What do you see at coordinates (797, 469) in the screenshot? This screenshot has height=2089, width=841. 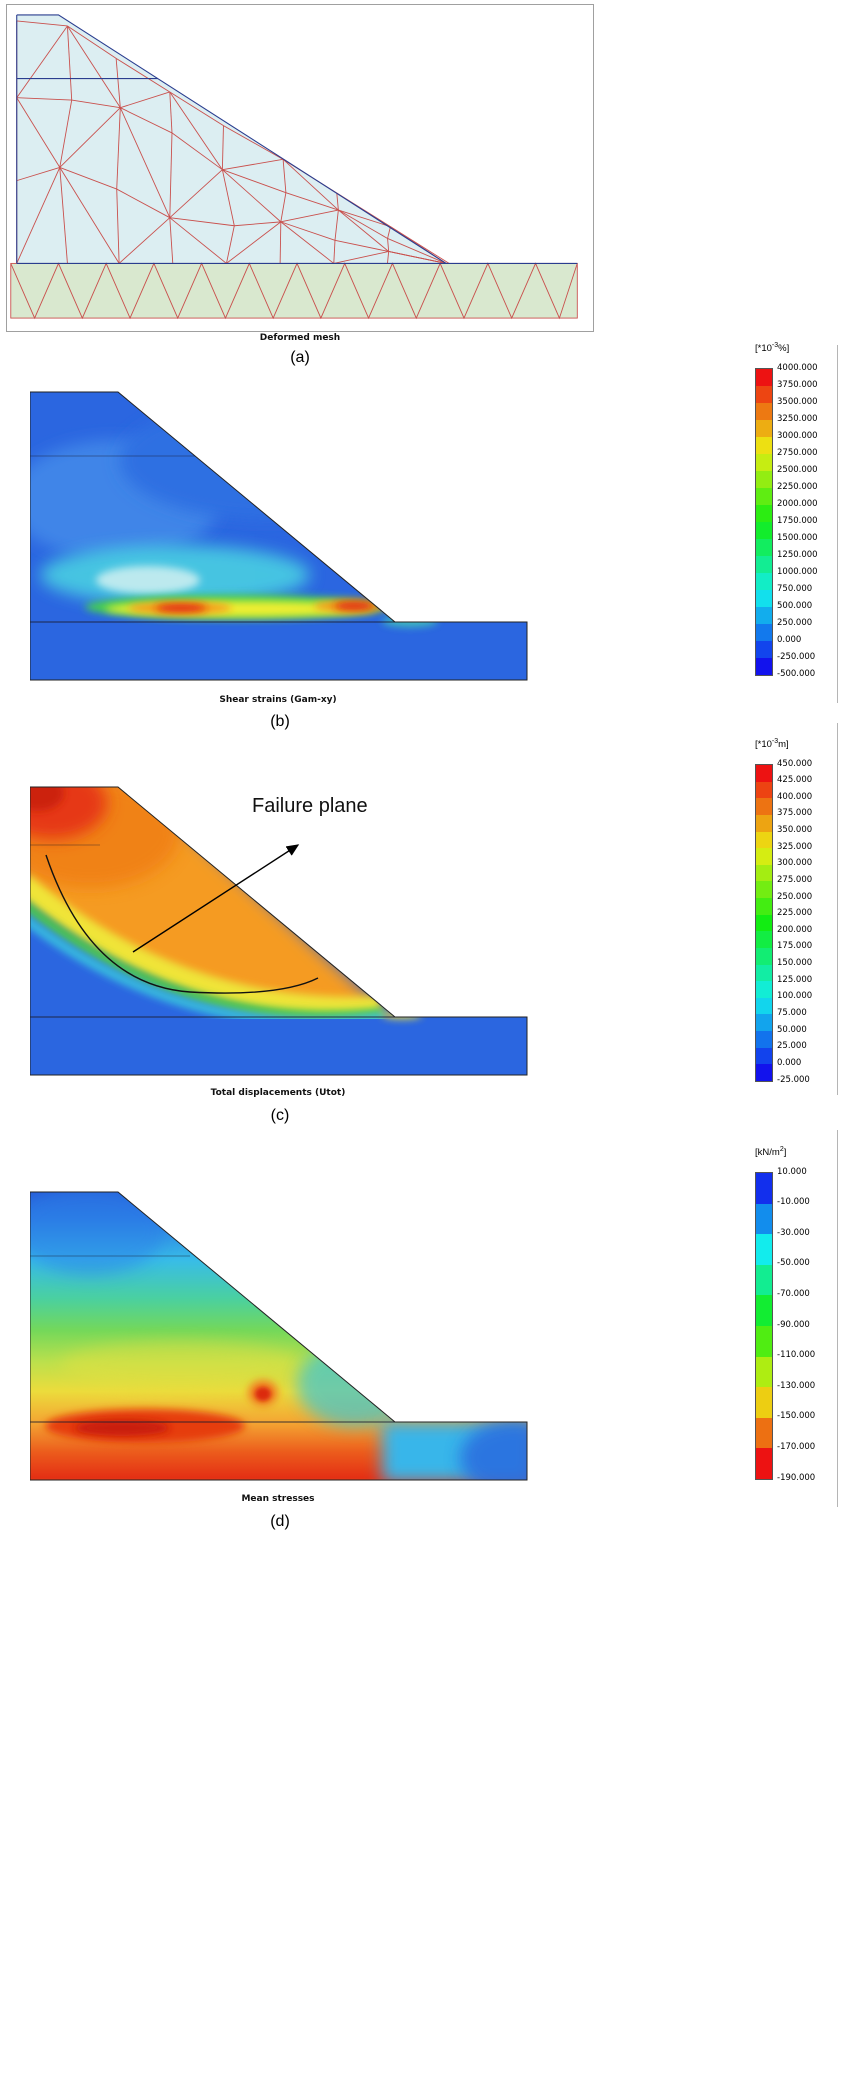 I see `legend-tick-label: 2500.000` at bounding box center [797, 469].